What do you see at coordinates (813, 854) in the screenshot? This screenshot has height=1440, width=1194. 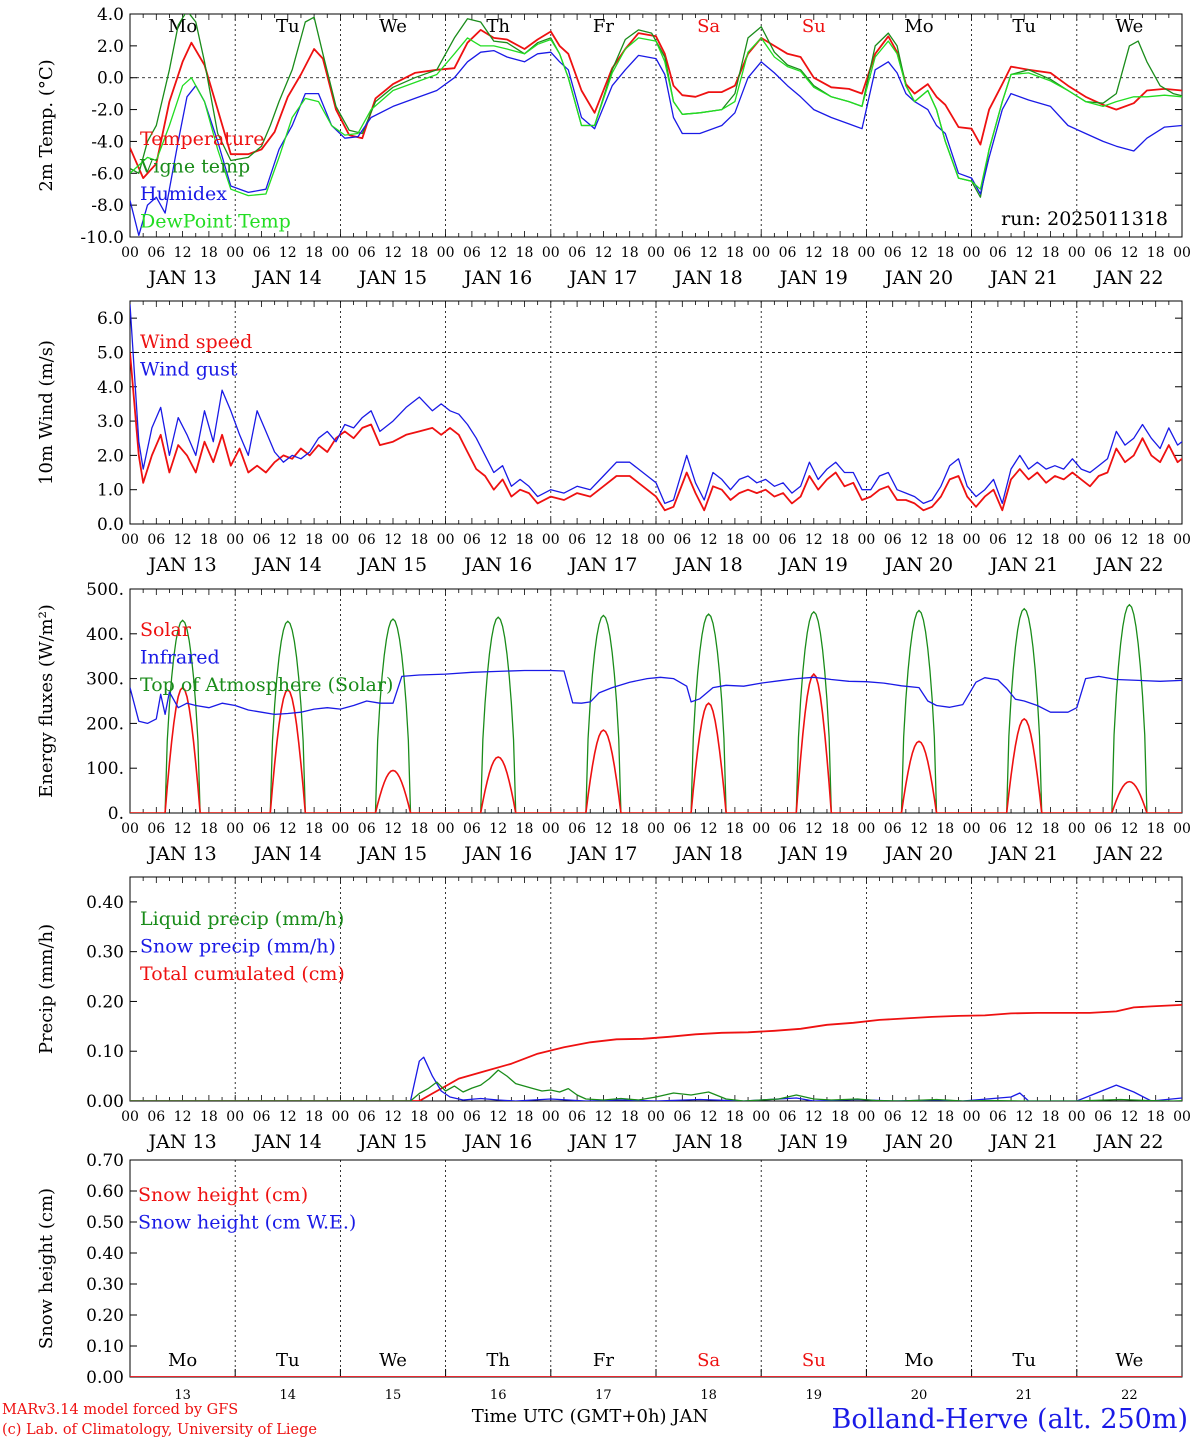 I see `date-label: JAN 19` at bounding box center [813, 854].